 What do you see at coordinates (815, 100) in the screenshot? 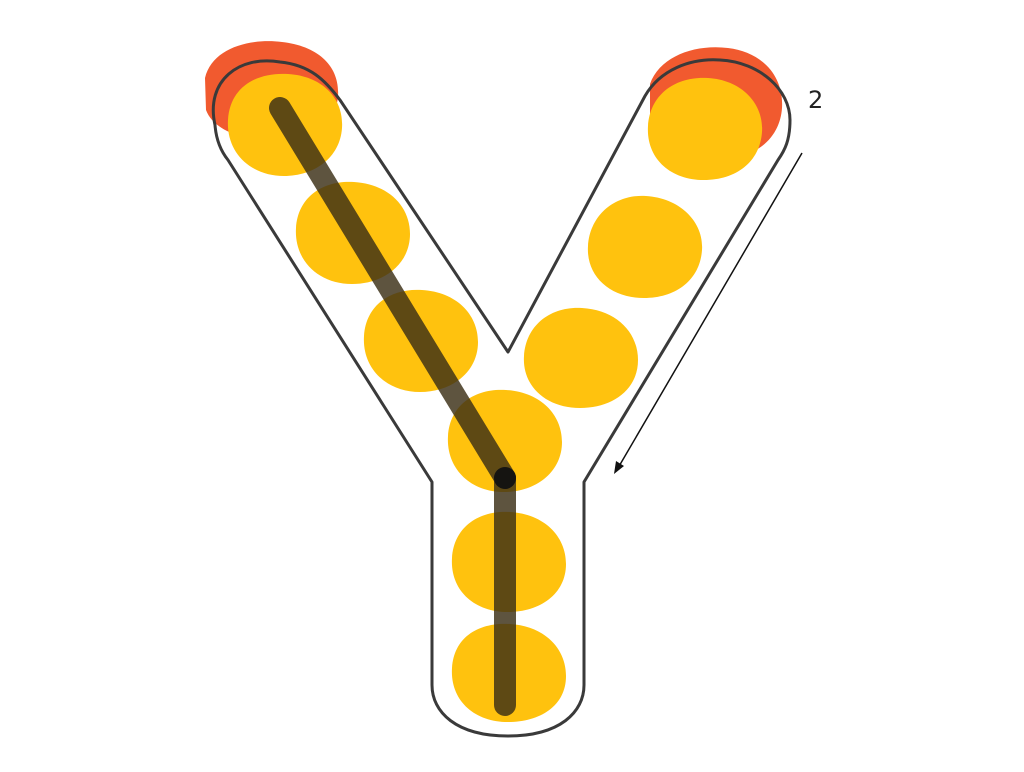
I see `stroke-number-label: 2` at bounding box center [815, 100].